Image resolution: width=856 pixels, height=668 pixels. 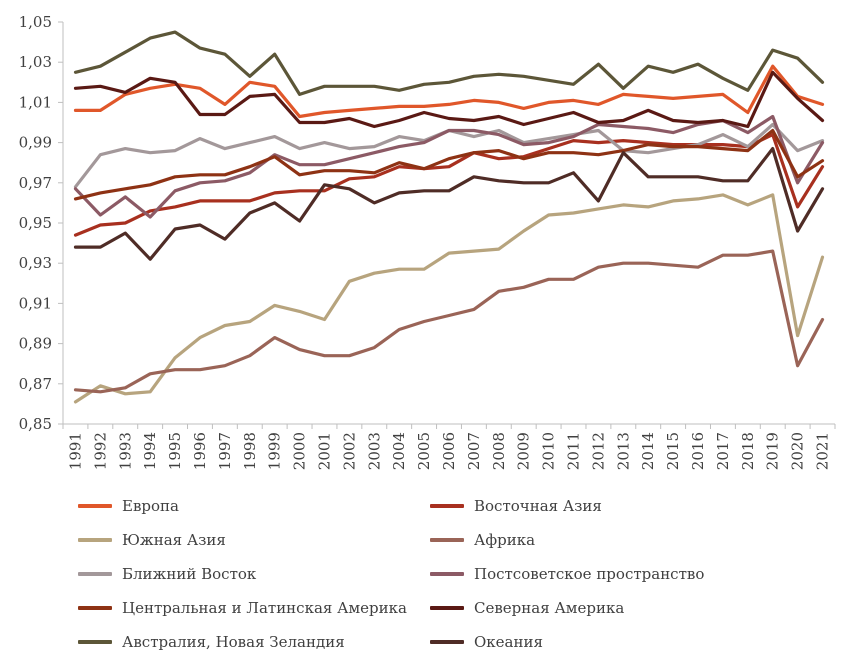 I want to click on legend-item: Постсоветское пространство, so click(x=567, y=574).